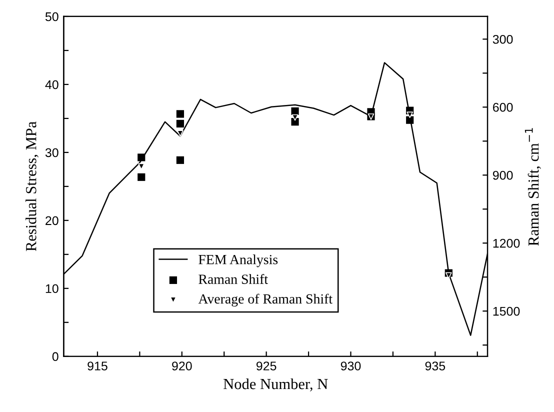 The image size is (554, 412). Describe the element at coordinates (52, 289) in the screenshot. I see `y-tick-label: 10` at that location.